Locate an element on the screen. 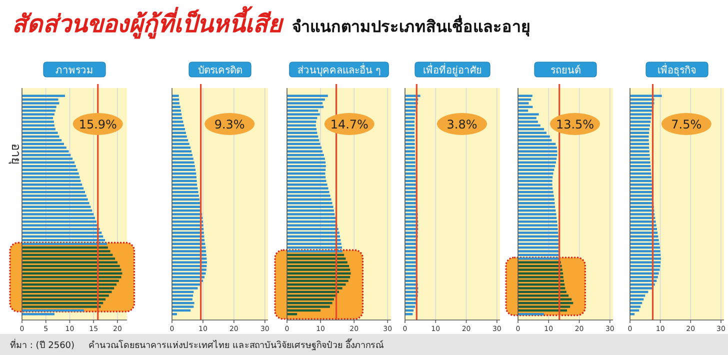 This screenshot has height=355, width=728. text: คำนวณโดยธนาคารแห่งประเทศไทย และสถาบันวิจัยเศรษฐกิจป๋วย อึ๊งภากรณ์ is located at coordinates (236, 344).